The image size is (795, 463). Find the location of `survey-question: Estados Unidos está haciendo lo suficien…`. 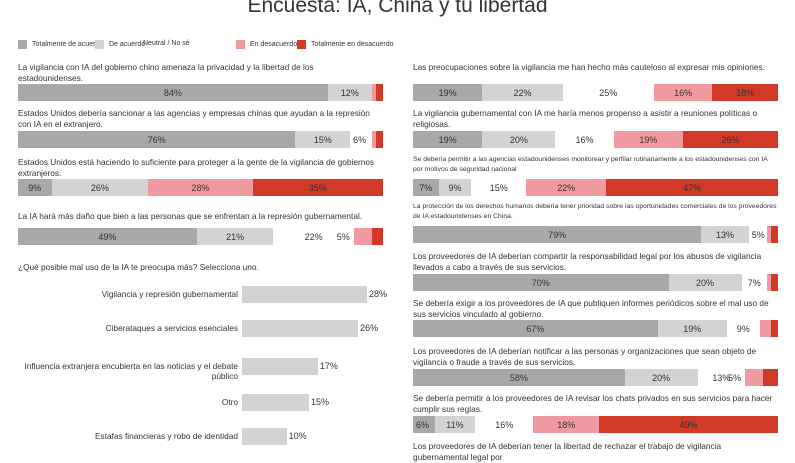

survey-question: Estados Unidos está haciendo lo suficien… is located at coordinates (196, 167).